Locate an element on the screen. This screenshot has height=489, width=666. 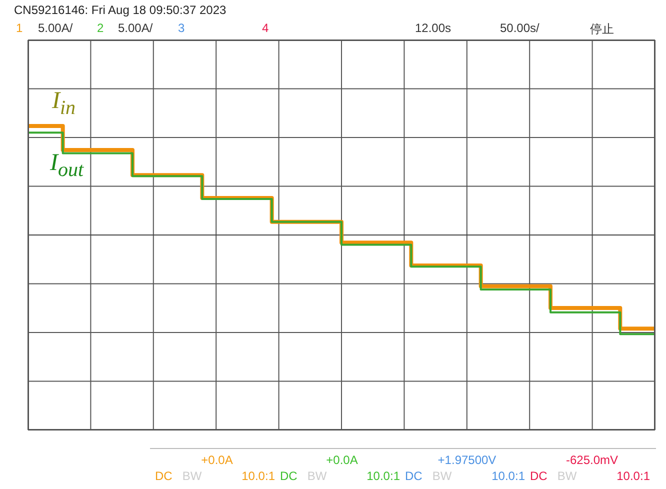
text: CN59216146: Fri Aug 18 09:50:37 2023 is located at coordinates (121, 10).